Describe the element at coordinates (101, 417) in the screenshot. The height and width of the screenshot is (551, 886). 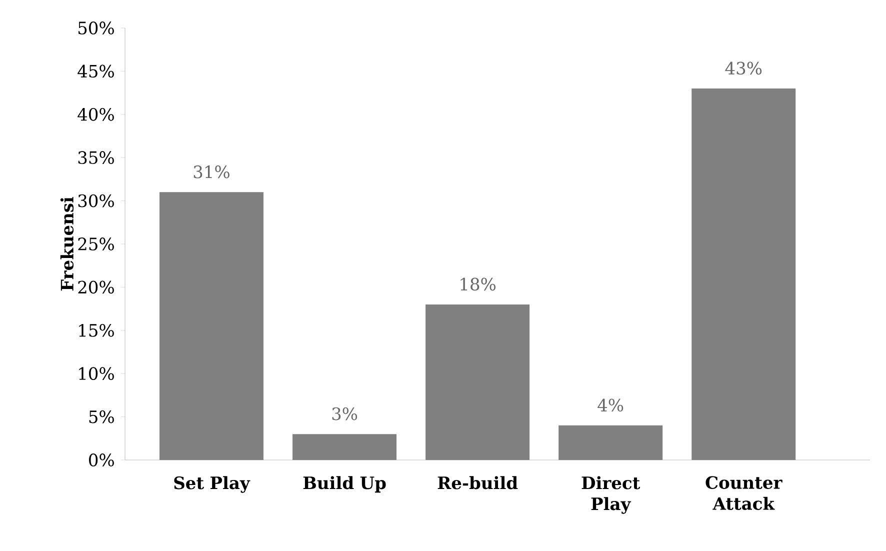
I see `y-tick-label: 5%` at that location.